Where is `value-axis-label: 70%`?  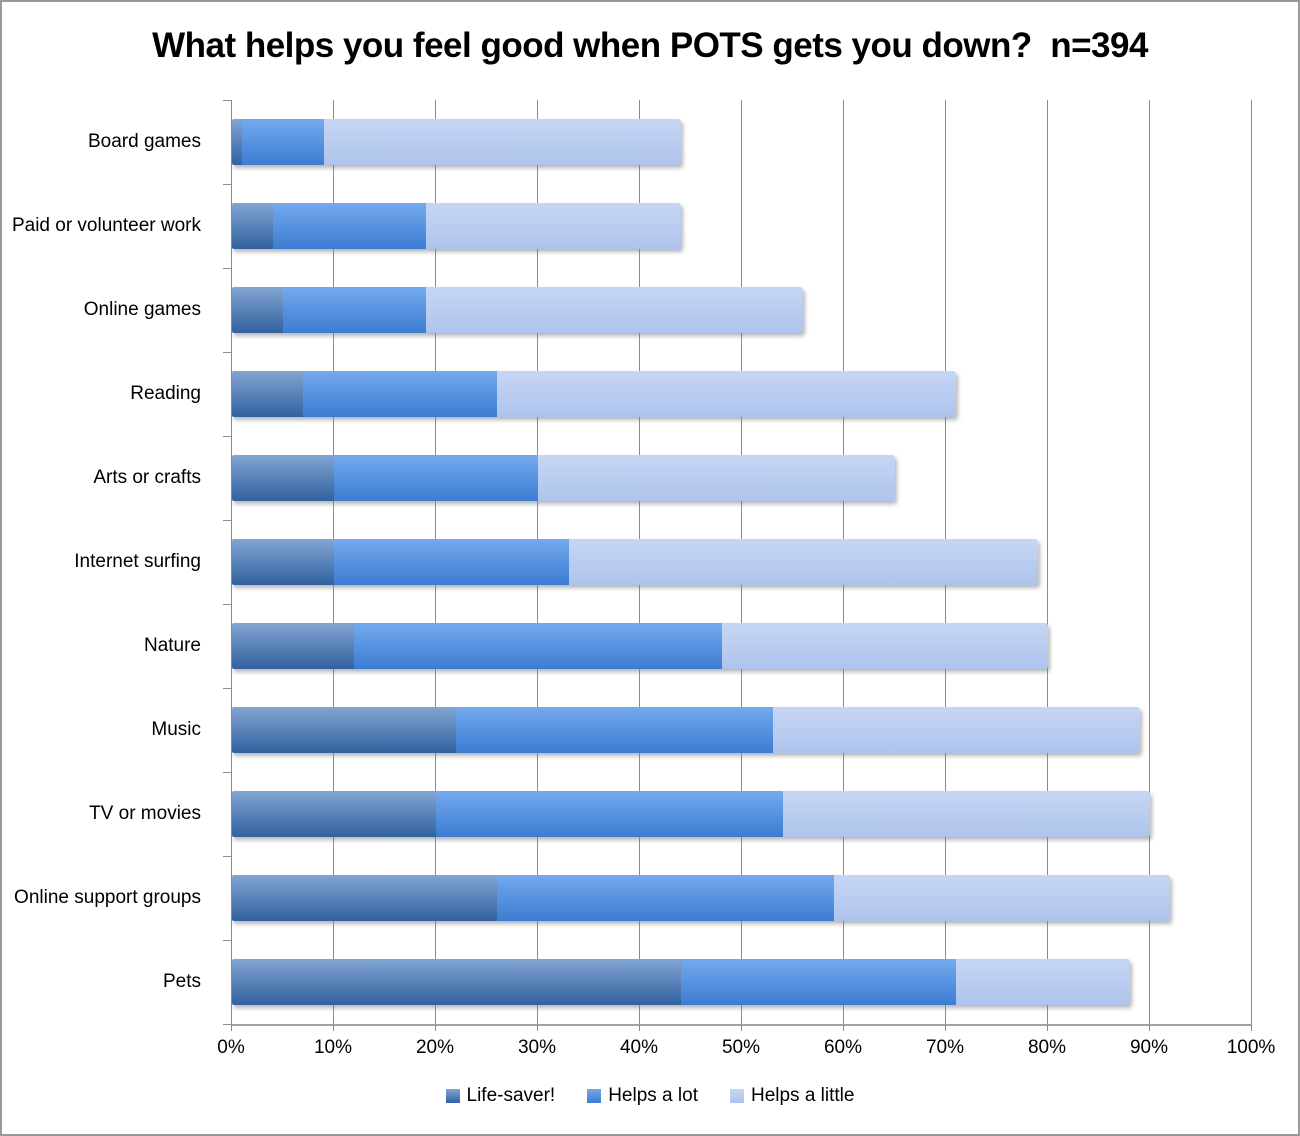 value-axis-label: 70% is located at coordinates (945, 1047).